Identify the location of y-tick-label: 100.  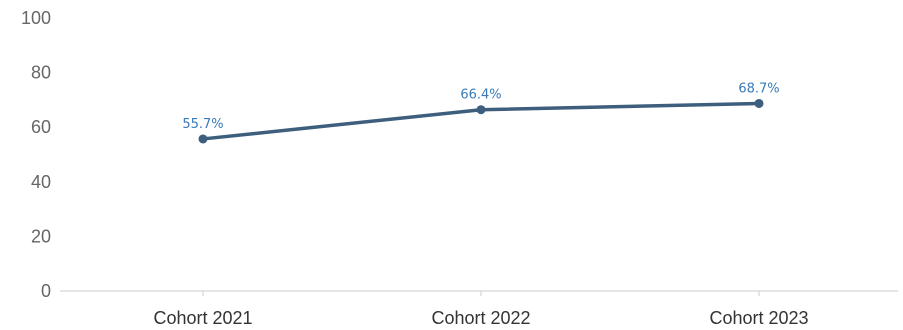
(36, 18).